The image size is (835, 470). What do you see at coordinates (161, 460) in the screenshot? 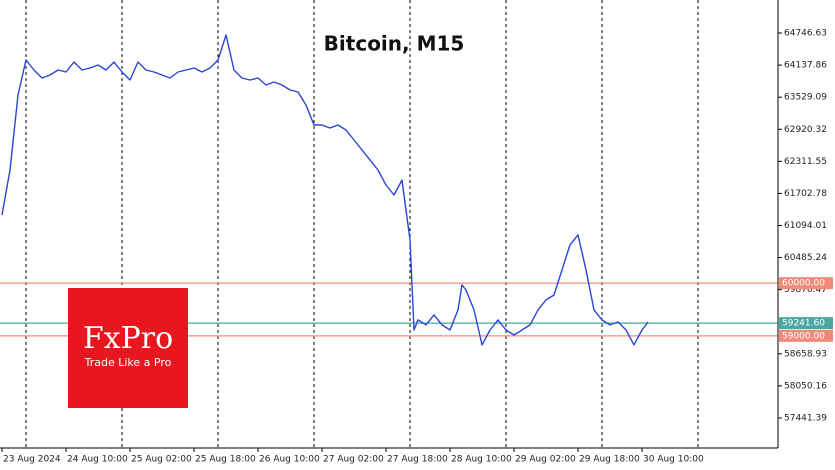
I see `x-tick-label: 25 Aug 02:00` at bounding box center [161, 460].